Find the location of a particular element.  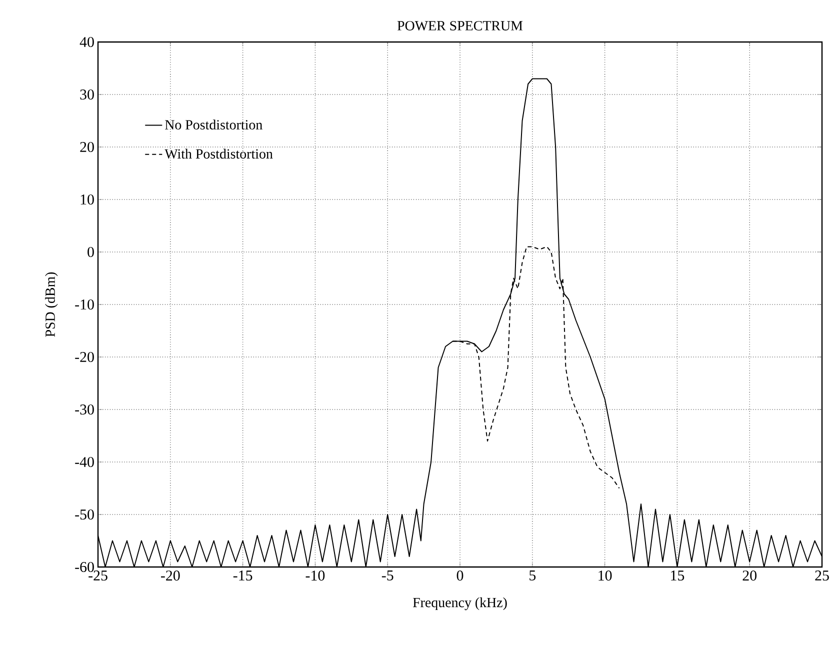

y-tick-label: -30 is located at coordinates (84, 409).